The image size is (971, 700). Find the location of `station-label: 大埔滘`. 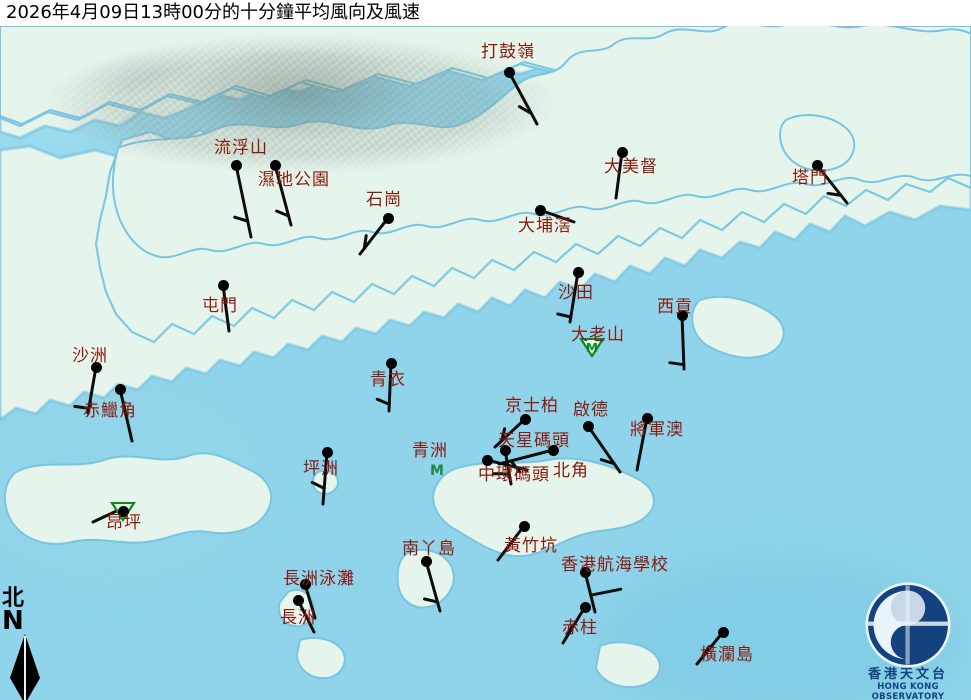

station-label: 大埔滘 is located at coordinates (545, 226).